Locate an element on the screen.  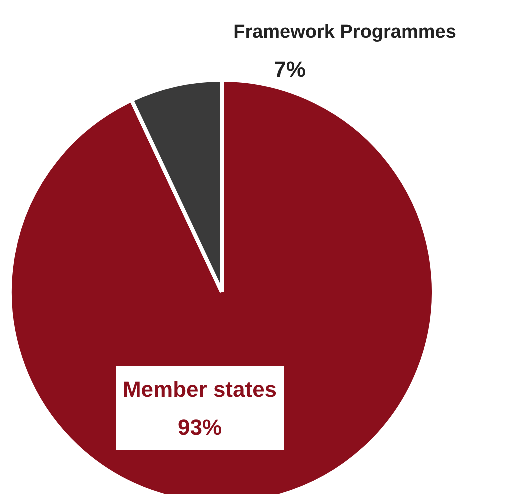
slice-label: Member states is located at coordinates (200, 389).